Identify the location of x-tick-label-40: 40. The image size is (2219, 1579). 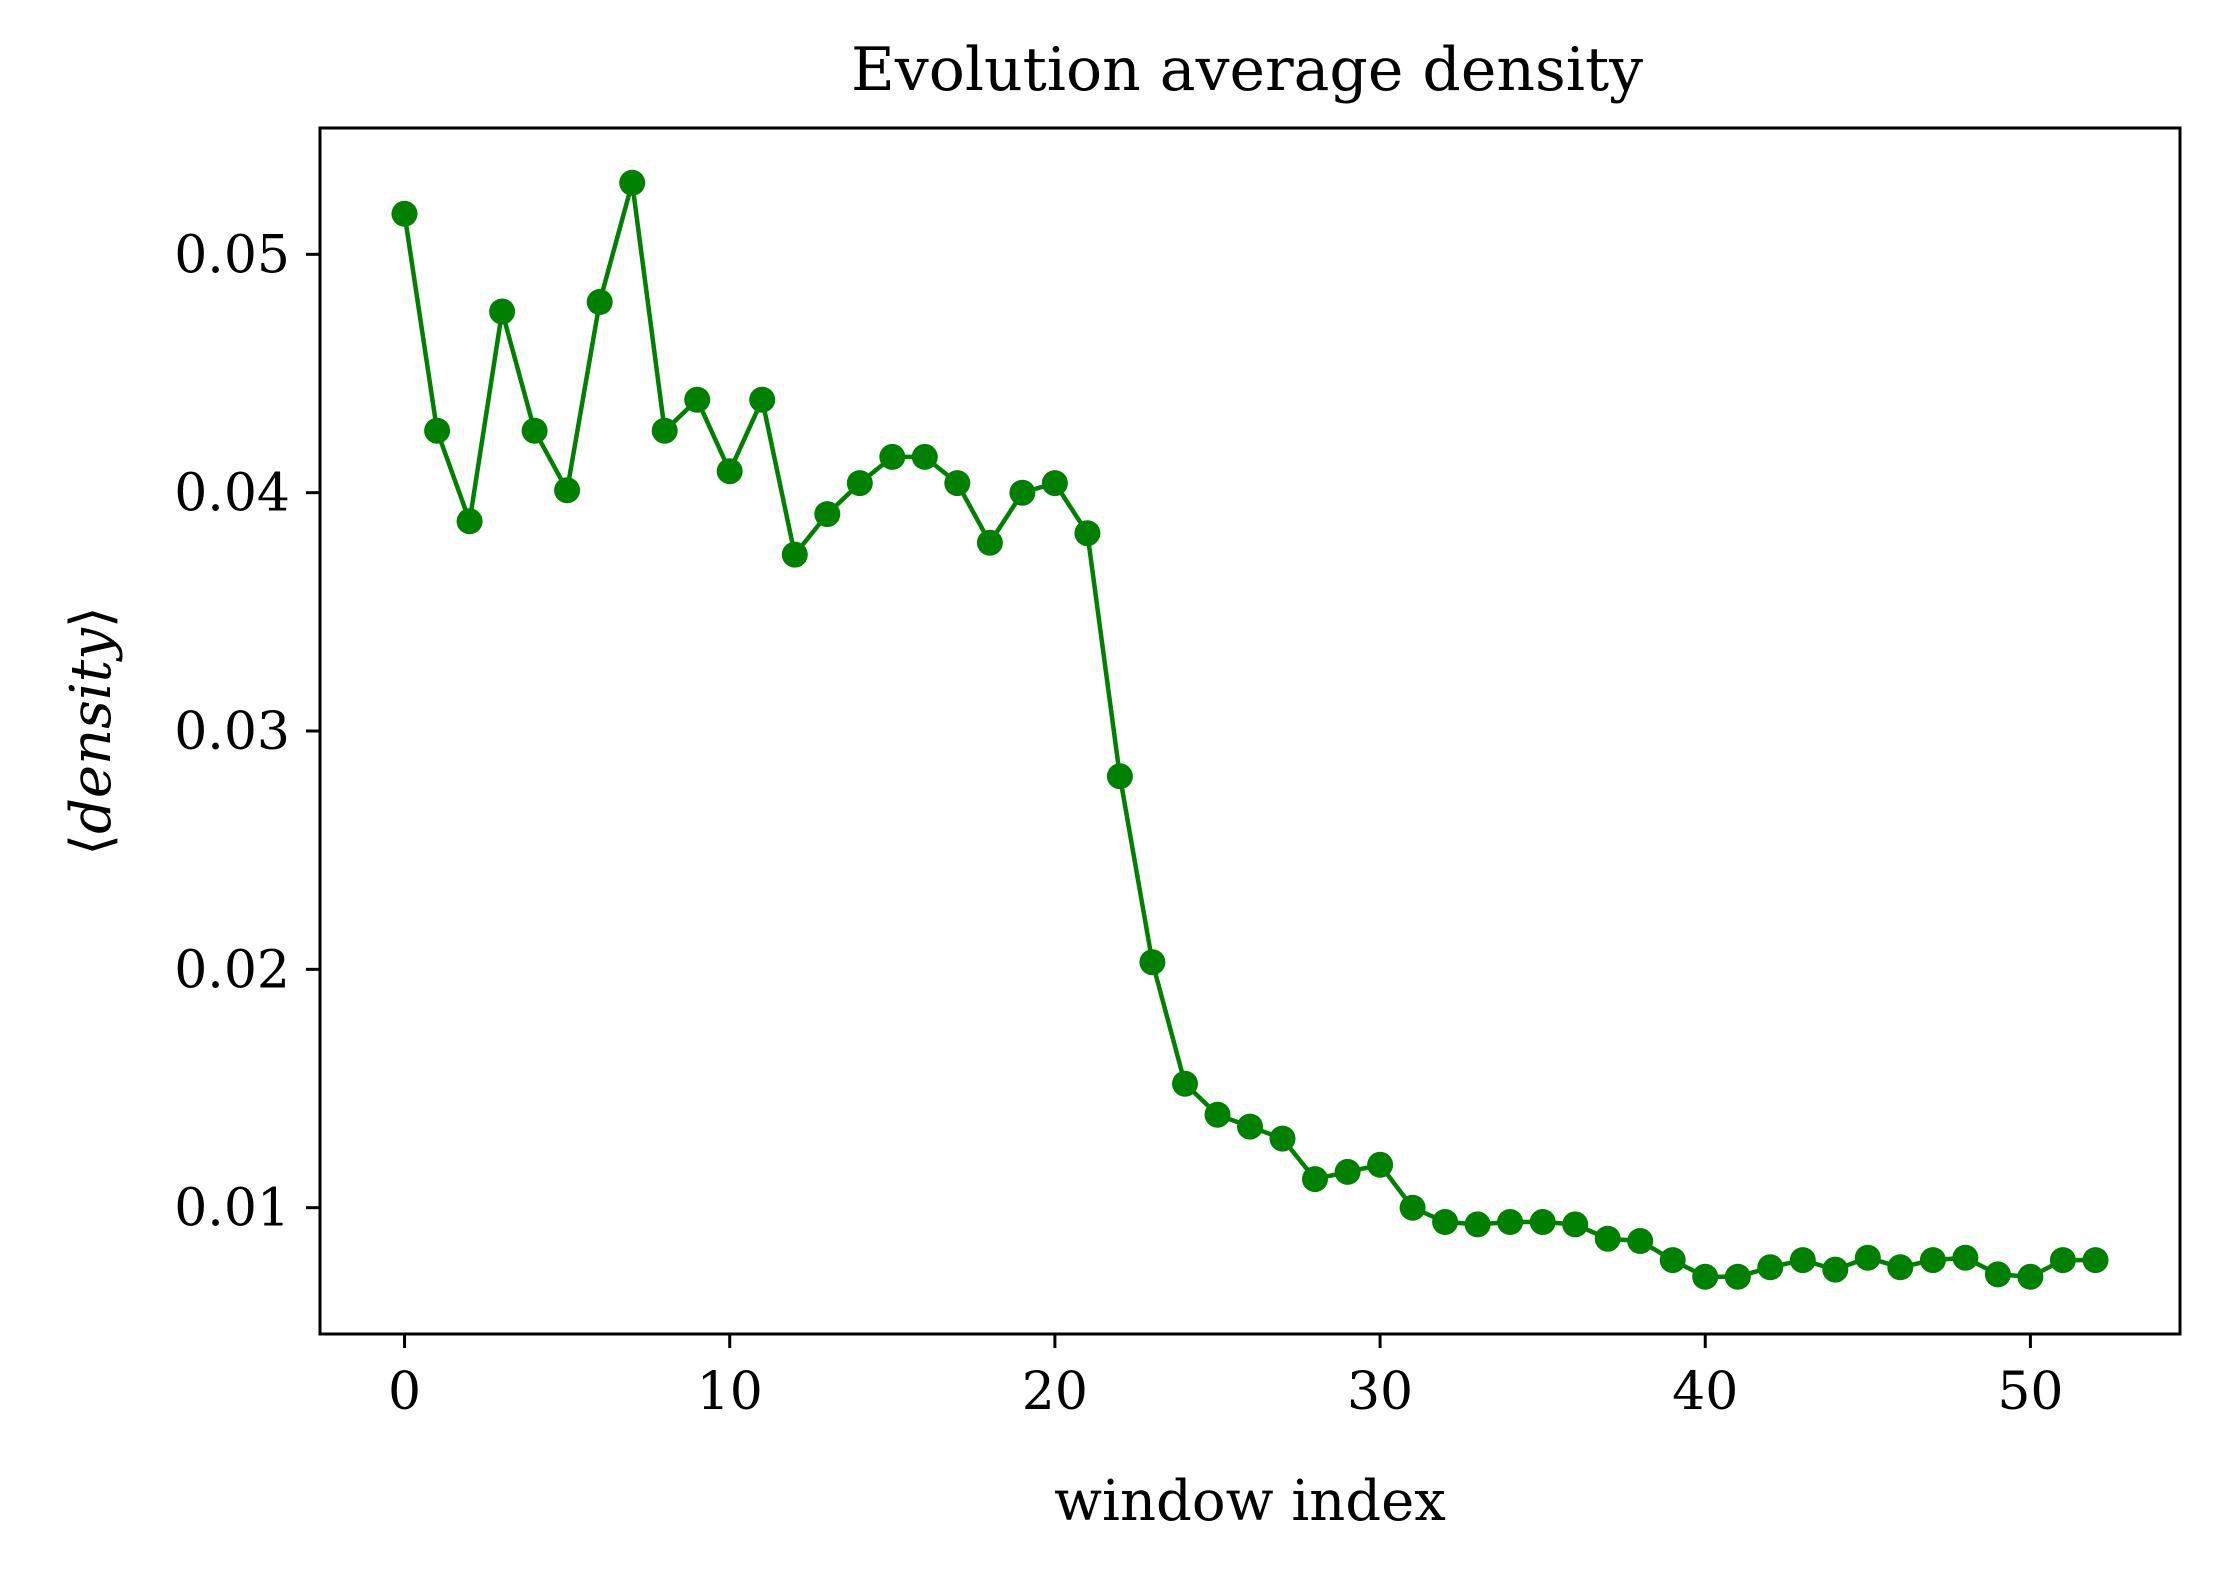
(1705, 1392).